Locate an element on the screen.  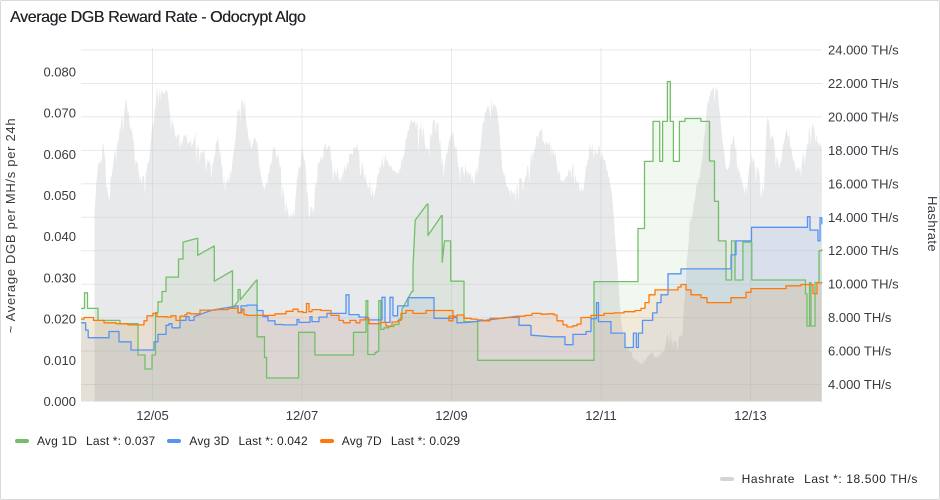
svg-text: 20.000 TH/s is located at coordinates (863, 116).